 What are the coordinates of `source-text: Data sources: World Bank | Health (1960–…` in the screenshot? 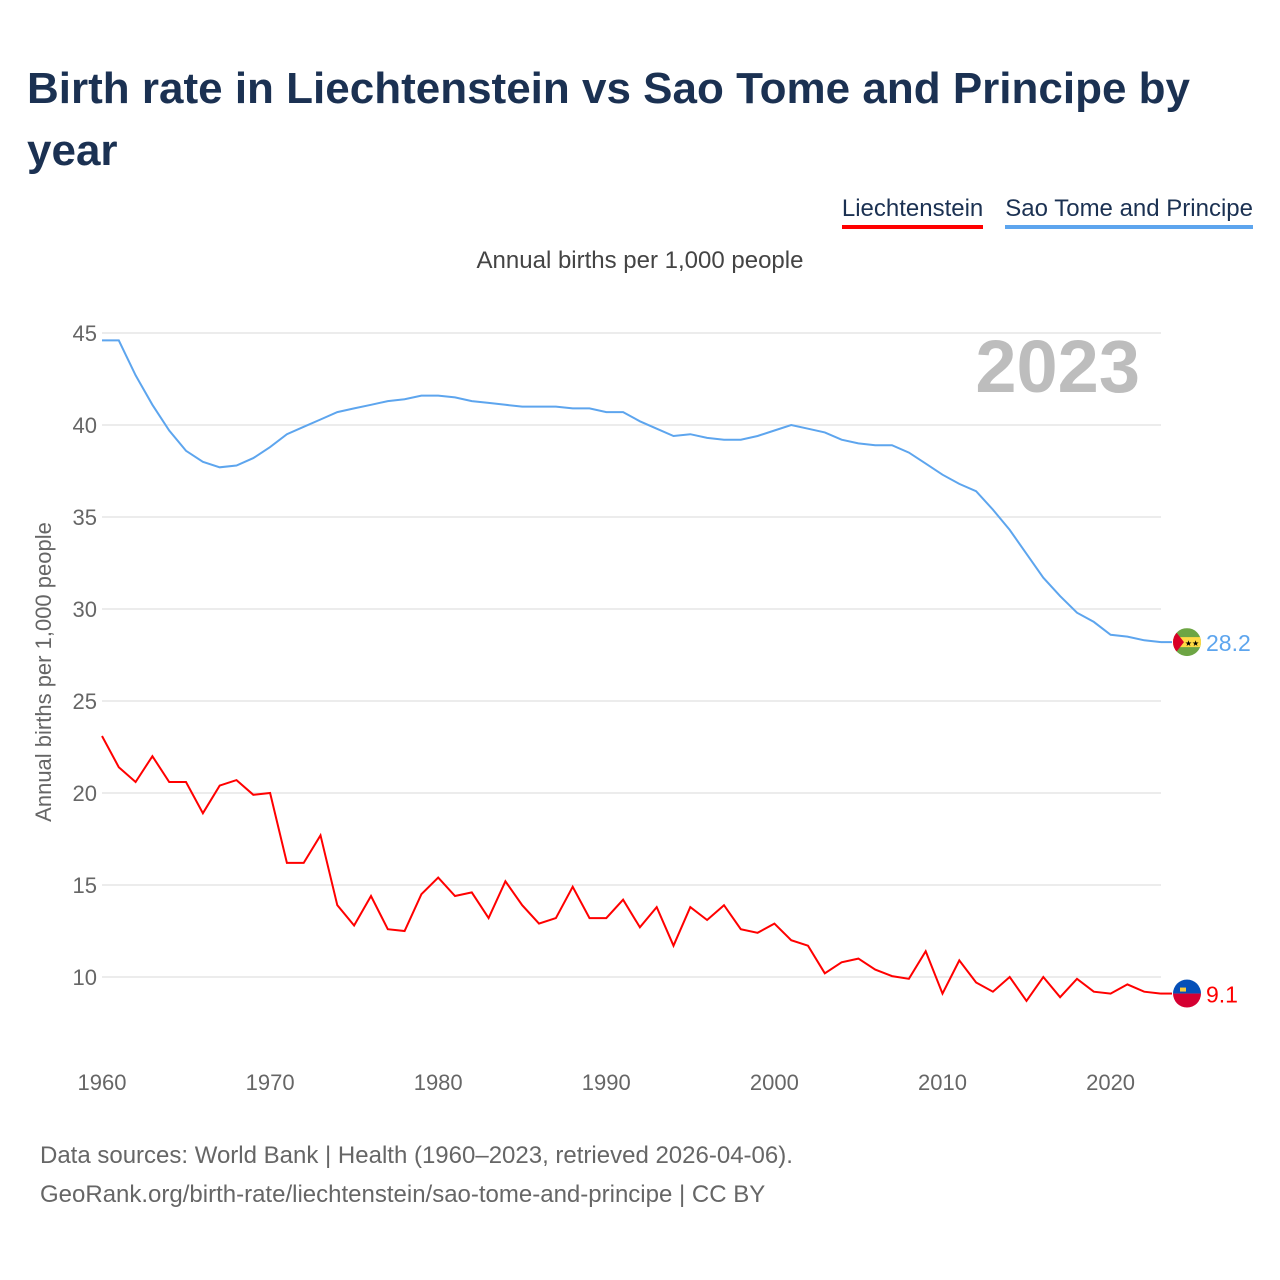 It's located at (416, 1155).